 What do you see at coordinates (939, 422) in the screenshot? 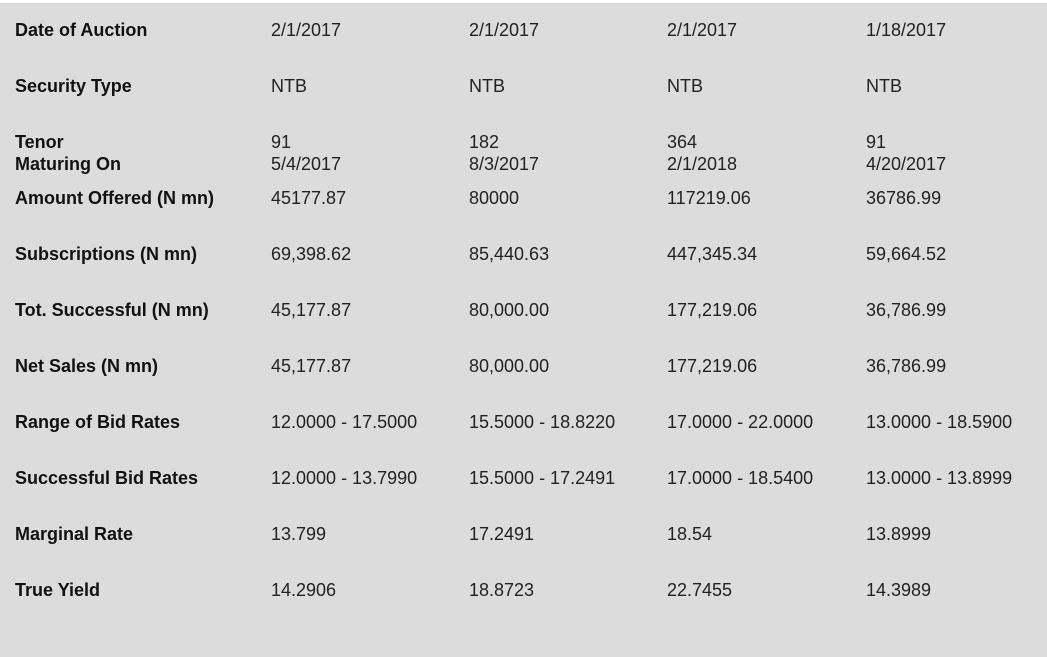
I see `cell-value: 13.0000 - 18.5900` at bounding box center [939, 422].